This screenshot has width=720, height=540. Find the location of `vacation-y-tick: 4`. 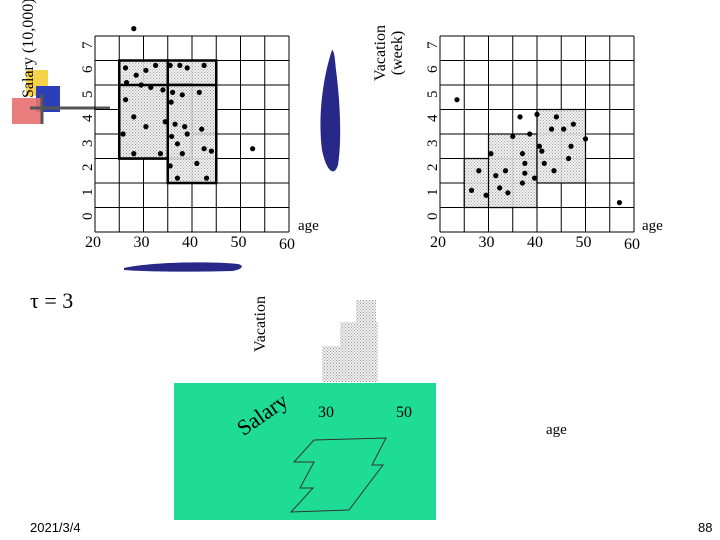

vacation-y-tick: 4 is located at coordinates (433, 118).